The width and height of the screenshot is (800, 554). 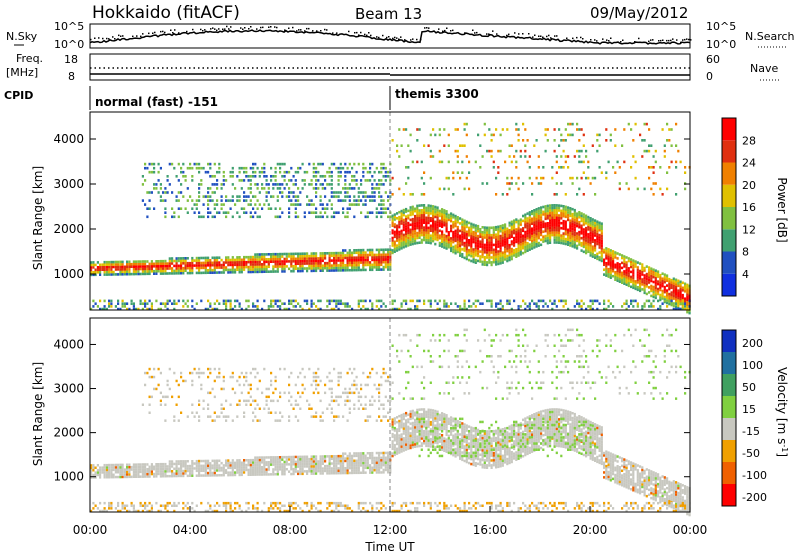 What do you see at coordinates (437, 94) in the screenshot?
I see `cpid-segment-2: themis 3300` at bounding box center [437, 94].